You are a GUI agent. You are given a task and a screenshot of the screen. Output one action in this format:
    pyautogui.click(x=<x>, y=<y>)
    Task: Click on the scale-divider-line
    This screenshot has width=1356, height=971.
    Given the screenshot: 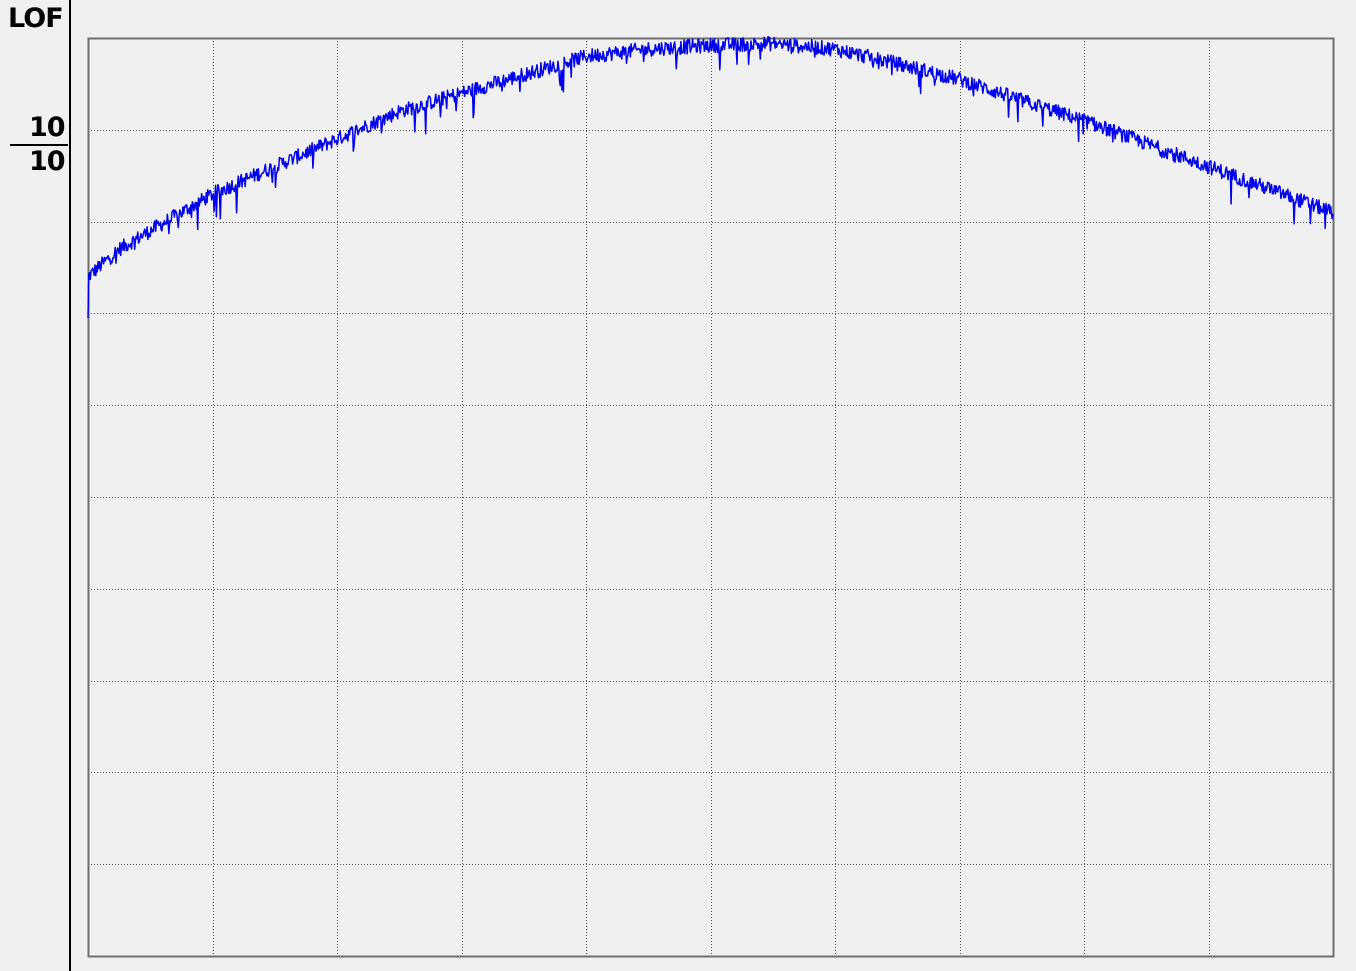 What is the action you would take?
    pyautogui.click(x=39, y=145)
    